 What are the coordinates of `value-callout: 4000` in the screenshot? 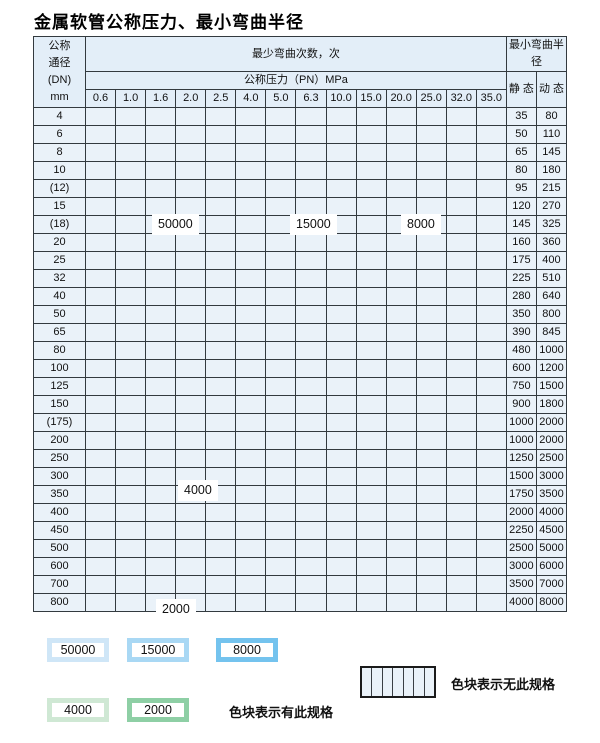 It's located at (198, 490).